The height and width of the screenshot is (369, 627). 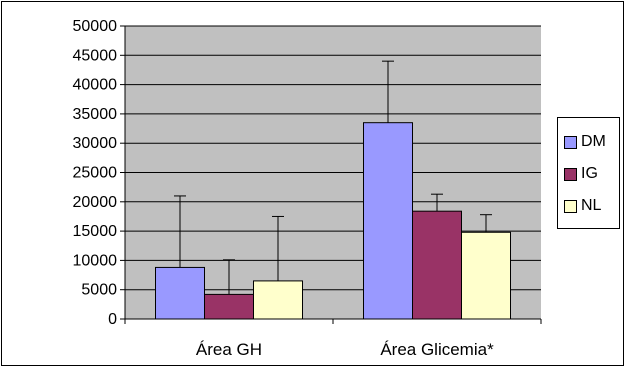 I want to click on legend: DM IG NL, so click(x=588, y=173).